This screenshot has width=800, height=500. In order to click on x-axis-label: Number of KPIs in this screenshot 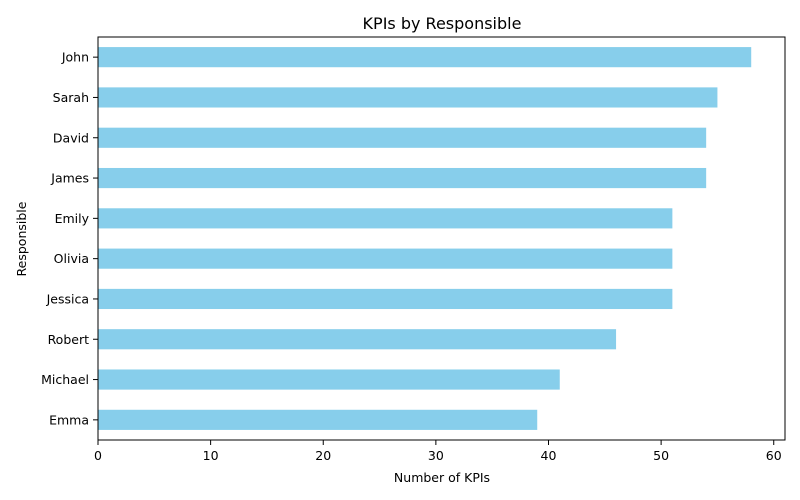, I will do `click(442, 477)`.